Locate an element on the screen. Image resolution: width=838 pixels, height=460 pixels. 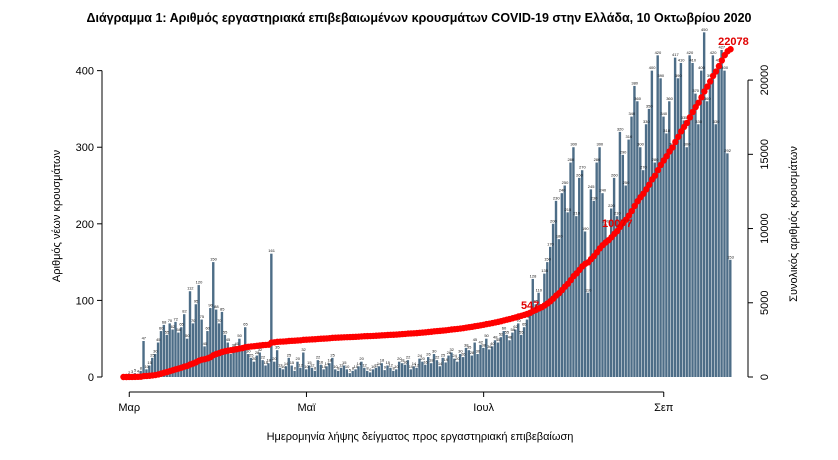
bar-value-label: 8 is located at coordinates (367, 367).